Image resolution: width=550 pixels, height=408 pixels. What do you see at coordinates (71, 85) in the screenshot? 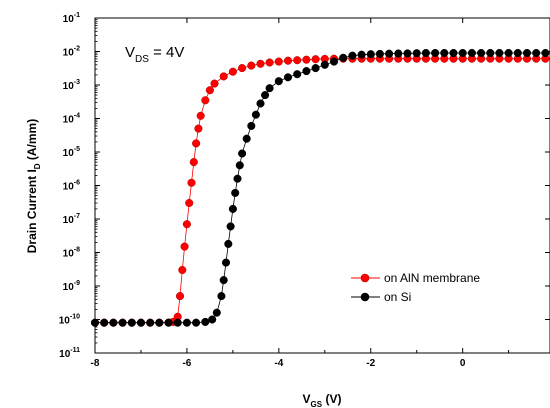
I see `y-tick-label: 10⁻³` at bounding box center [71, 85].